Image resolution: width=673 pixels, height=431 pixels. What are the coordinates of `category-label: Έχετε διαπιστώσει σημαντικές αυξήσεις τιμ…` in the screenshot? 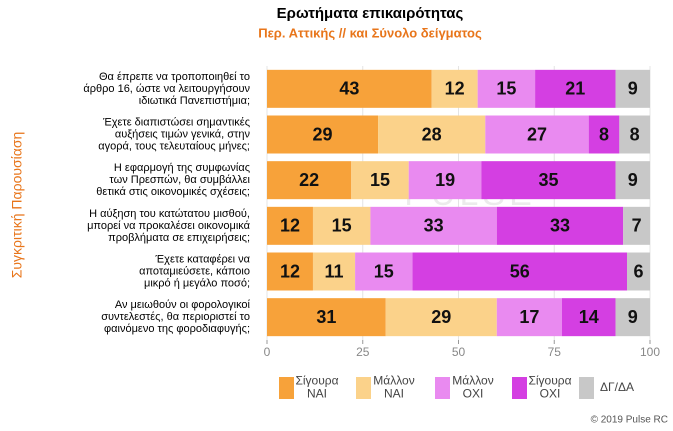 It's located at (174, 134).